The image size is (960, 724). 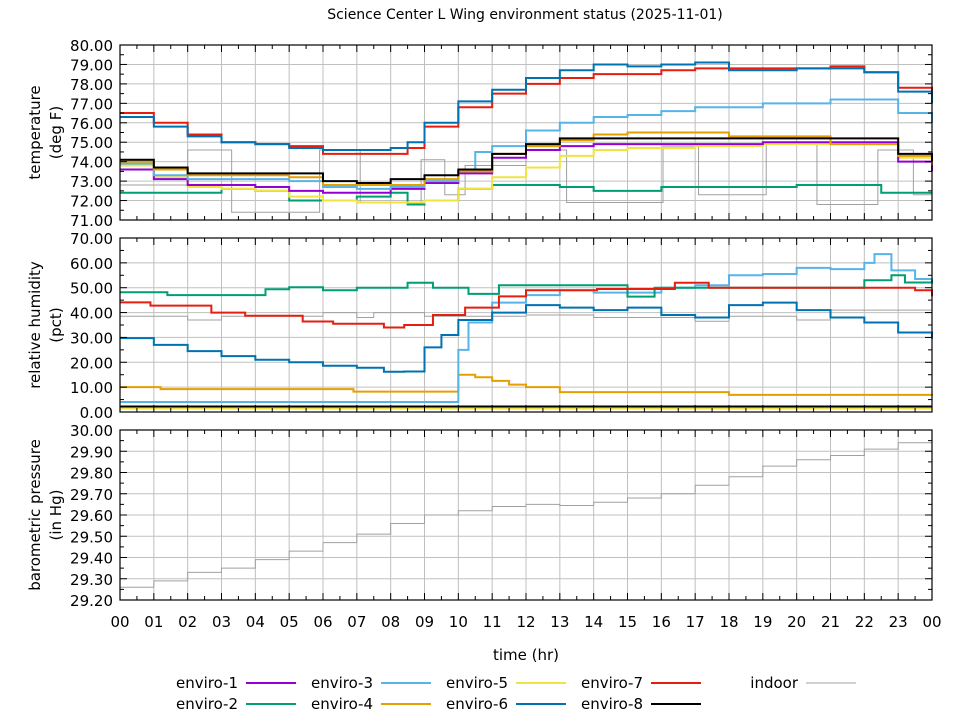 What do you see at coordinates (56, 515) in the screenshot?
I see `y-axis-label: (in Hg)` at bounding box center [56, 515].